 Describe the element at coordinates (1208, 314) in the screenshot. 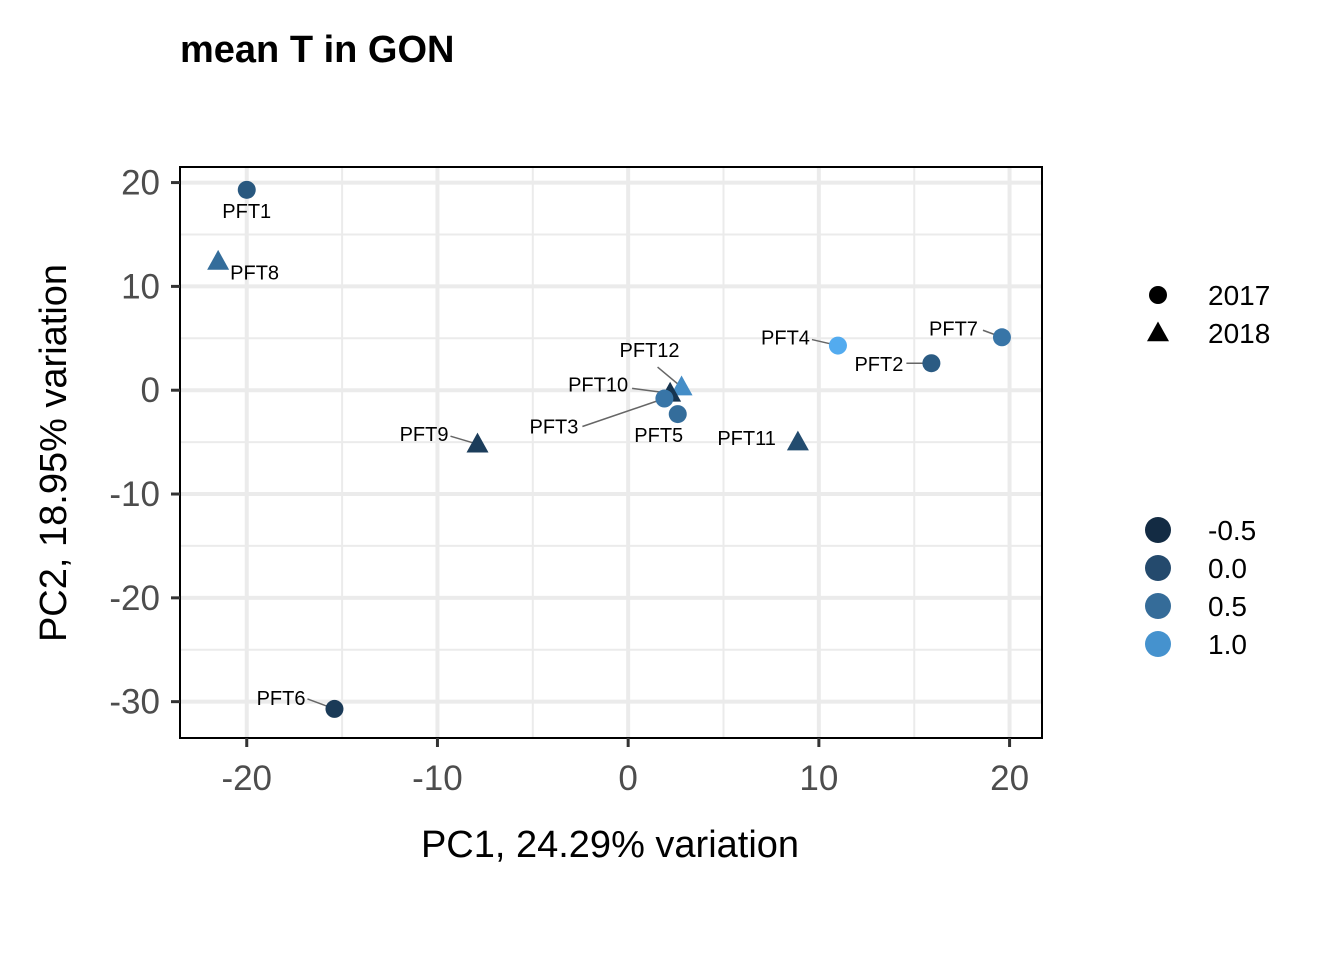

I see `shape-legend: 2017 2018` at that location.